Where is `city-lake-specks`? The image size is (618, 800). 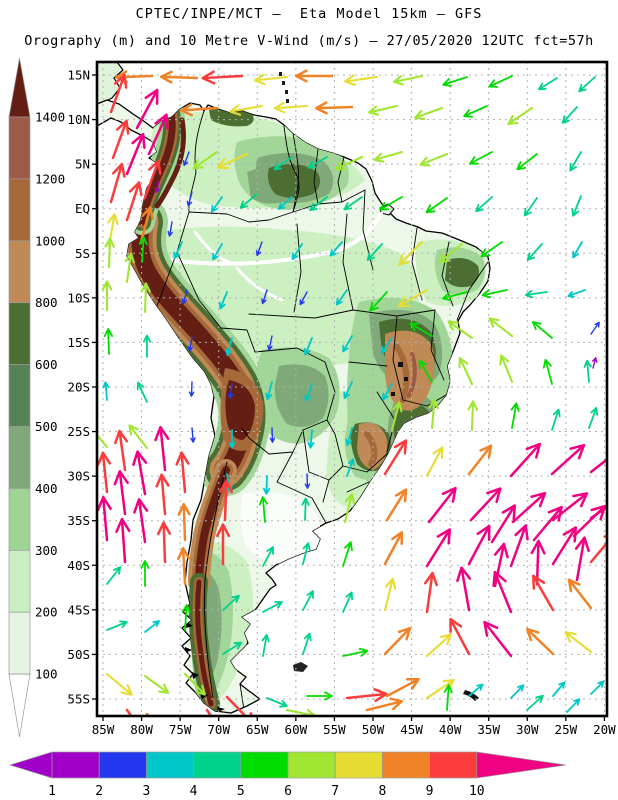 city-lake-specks is located at coordinates (399, 379).